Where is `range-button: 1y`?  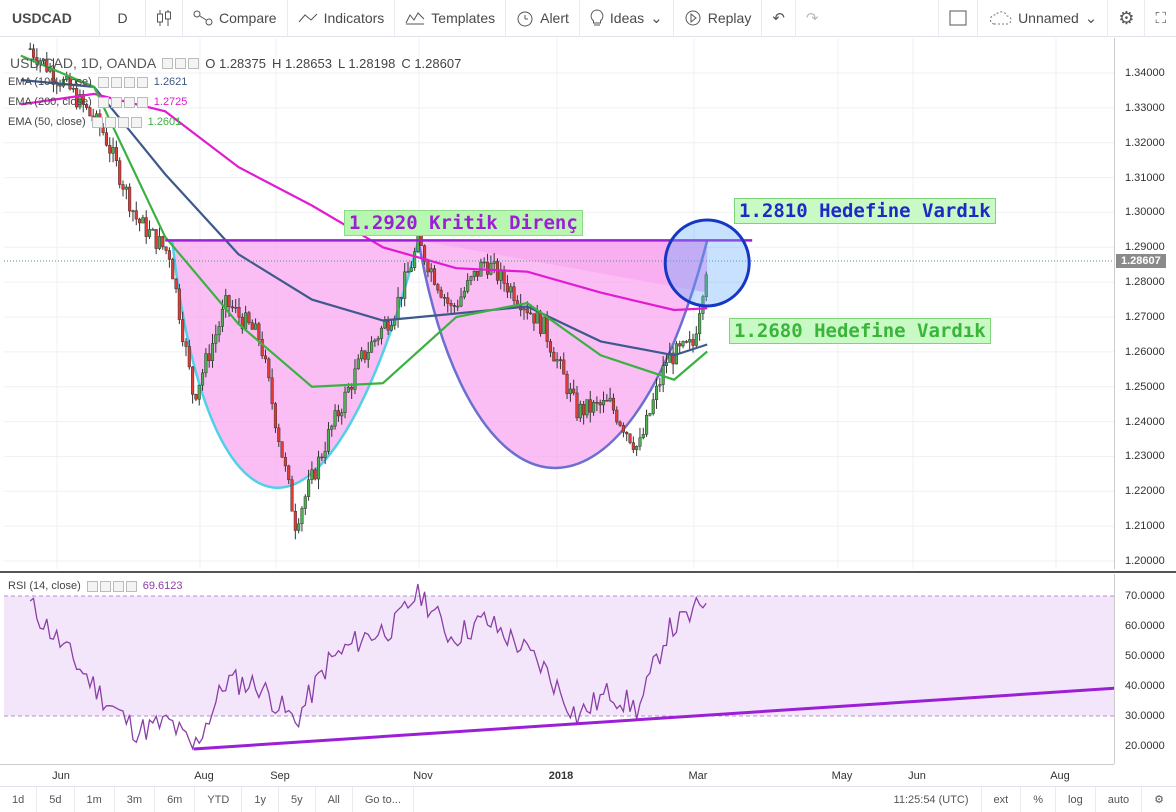 range-button: 1y is located at coordinates (260, 799).